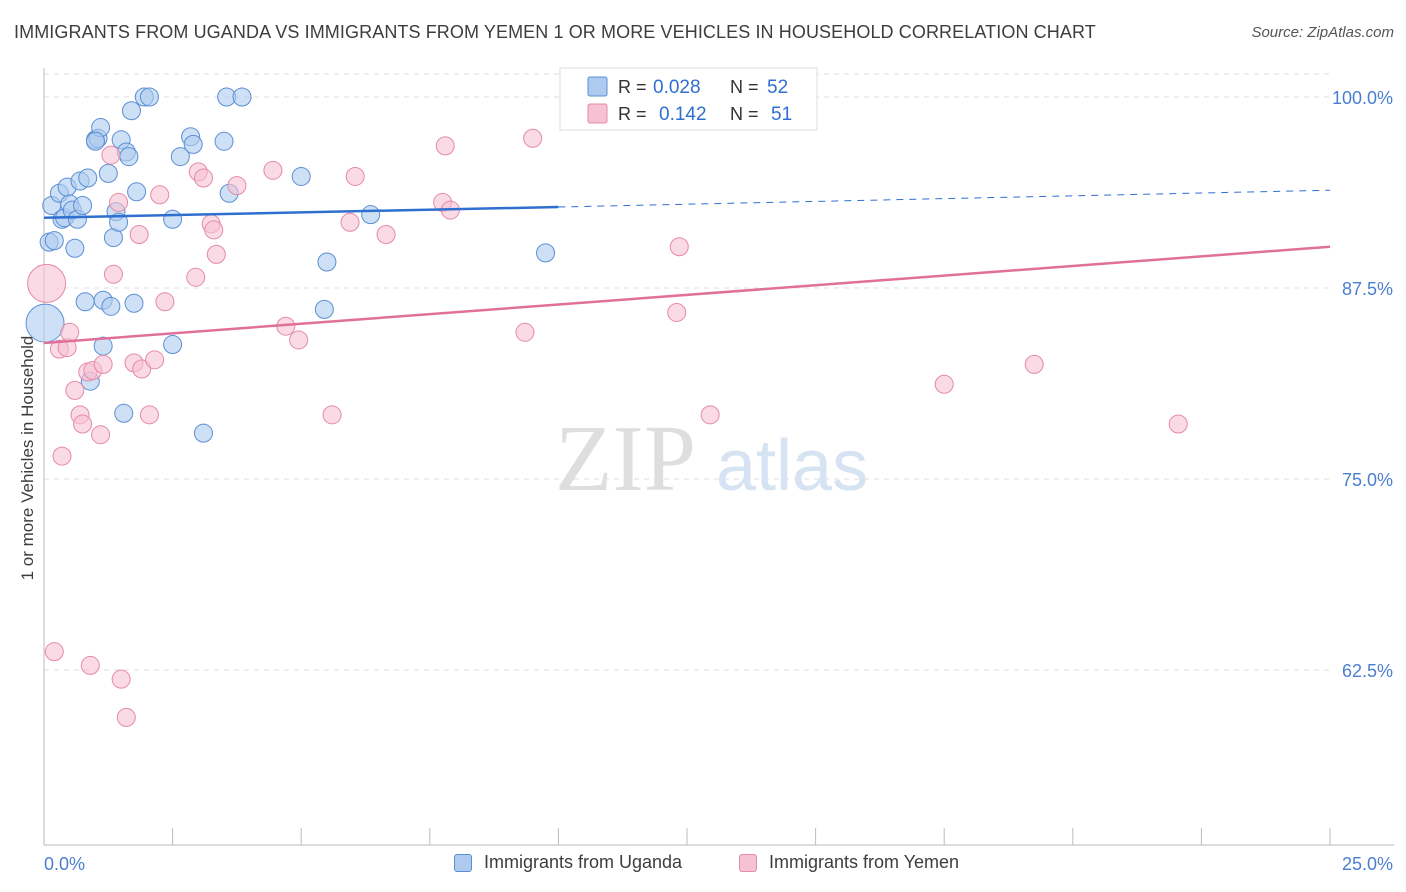 The height and width of the screenshot is (892, 1406). I want to click on y-tick-labels: 62.5% 75.0% 87.5% 100.0%, so click(1362, 384).